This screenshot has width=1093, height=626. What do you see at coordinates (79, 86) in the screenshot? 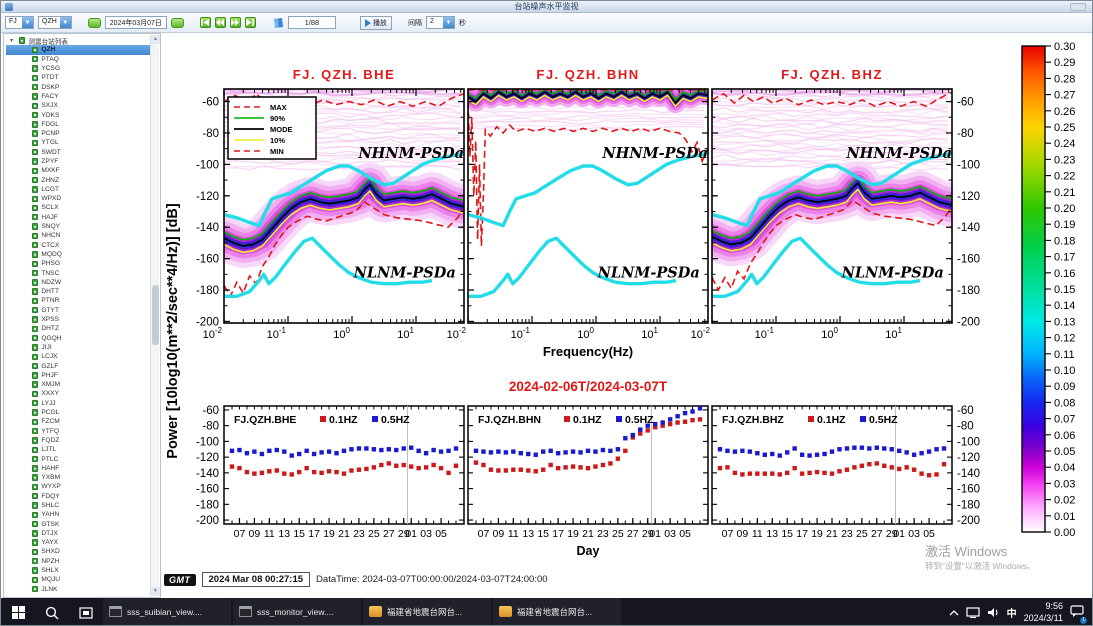
I see `station-item: DSKP` at bounding box center [79, 86].